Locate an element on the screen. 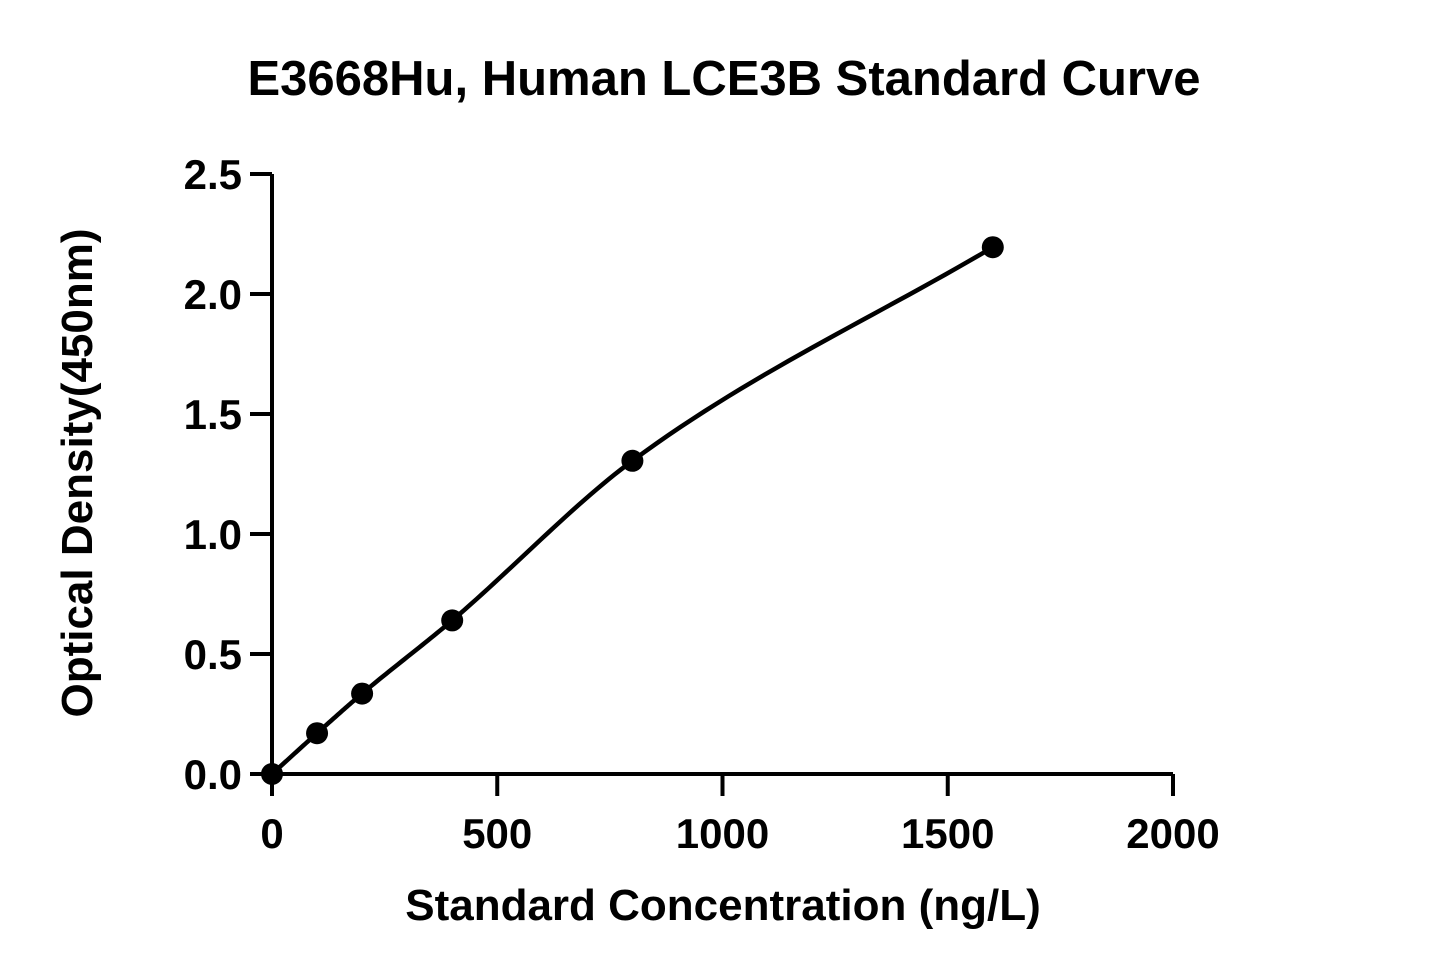  y-tick-label: 1.5 is located at coordinates (213, 414).